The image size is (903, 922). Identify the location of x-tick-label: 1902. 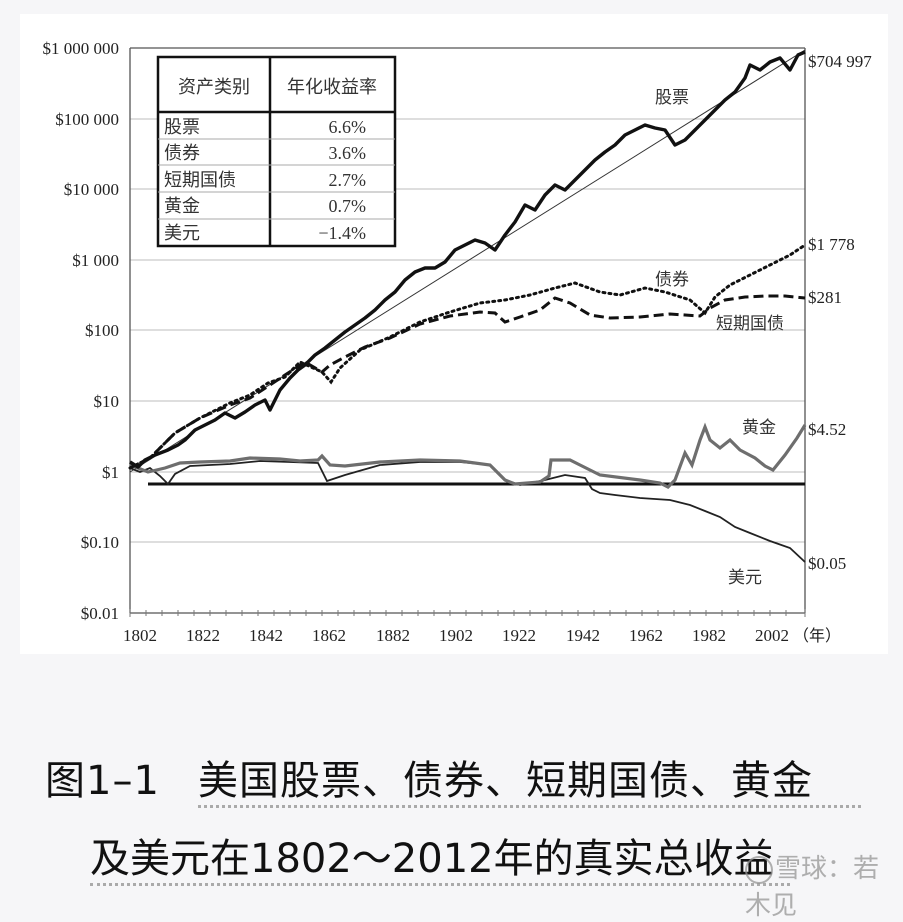
(456, 635).